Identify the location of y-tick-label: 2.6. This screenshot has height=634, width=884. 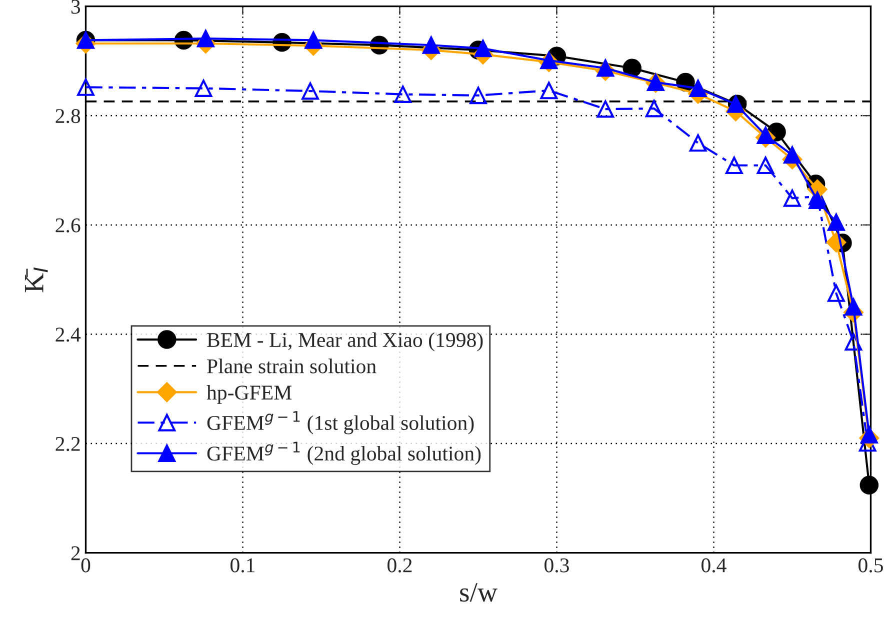
(68, 225).